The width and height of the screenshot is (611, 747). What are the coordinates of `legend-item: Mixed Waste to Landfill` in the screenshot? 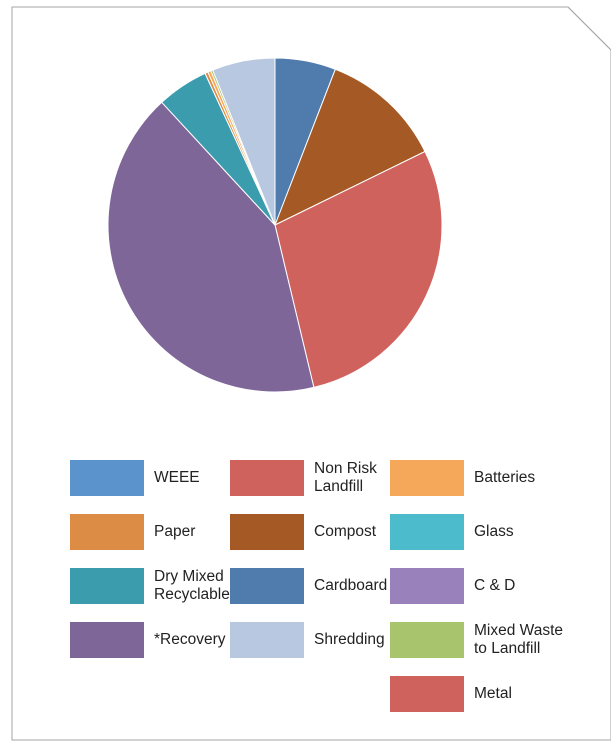 It's located at (476, 640).